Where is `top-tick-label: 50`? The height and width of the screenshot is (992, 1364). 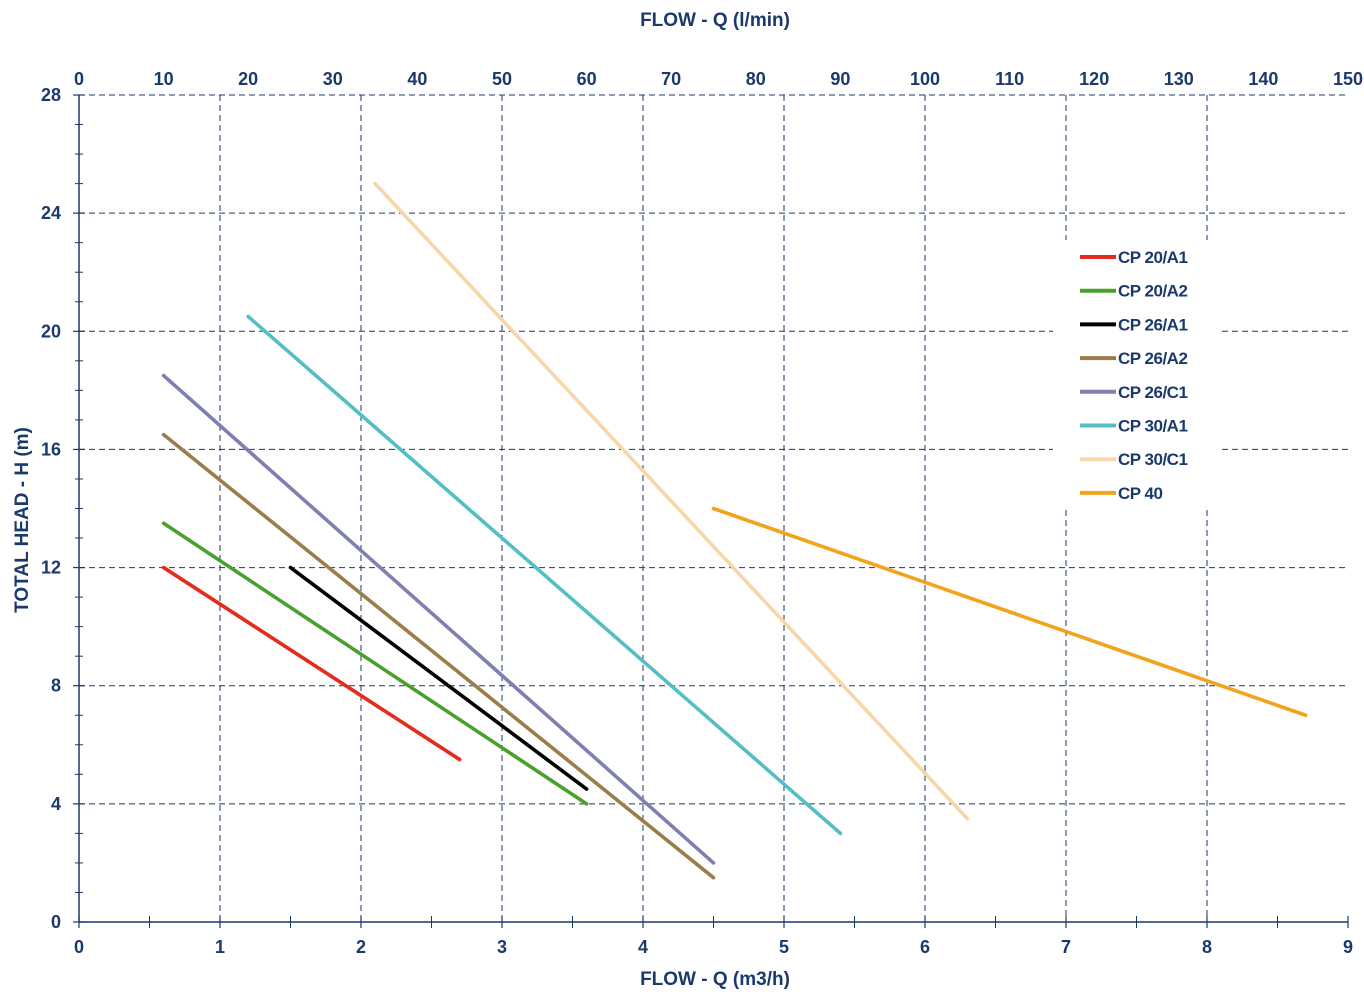
top-tick-label: 50 is located at coordinates (502, 79).